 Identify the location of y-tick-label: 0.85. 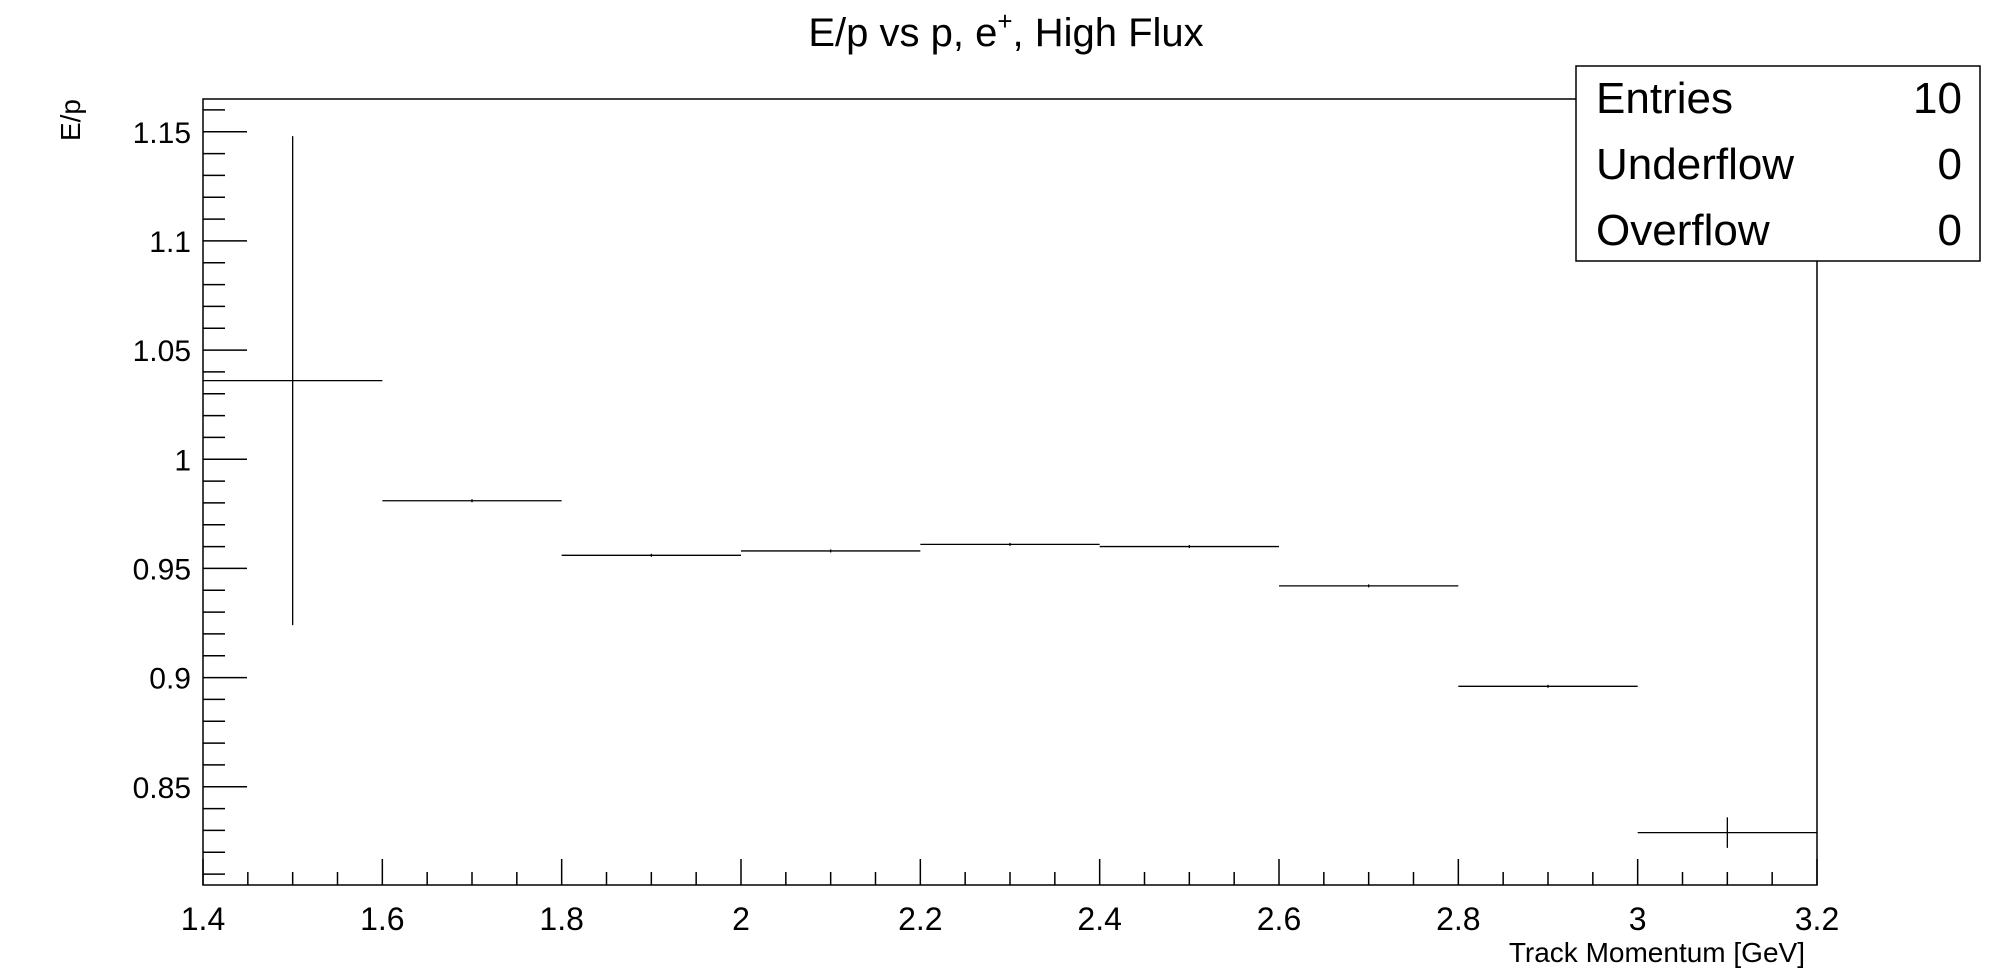
(162, 788).